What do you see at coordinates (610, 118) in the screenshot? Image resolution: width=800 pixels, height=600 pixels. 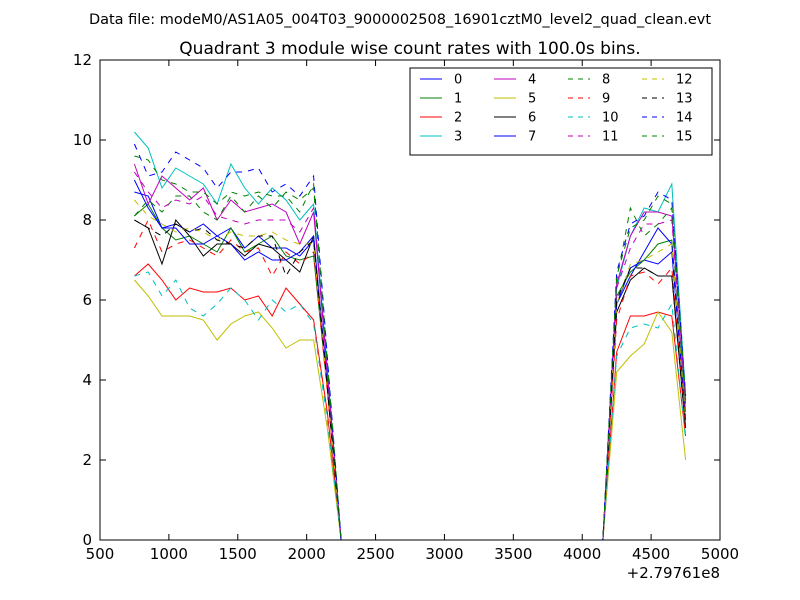 I see `legend-label-10: 10` at bounding box center [610, 118].